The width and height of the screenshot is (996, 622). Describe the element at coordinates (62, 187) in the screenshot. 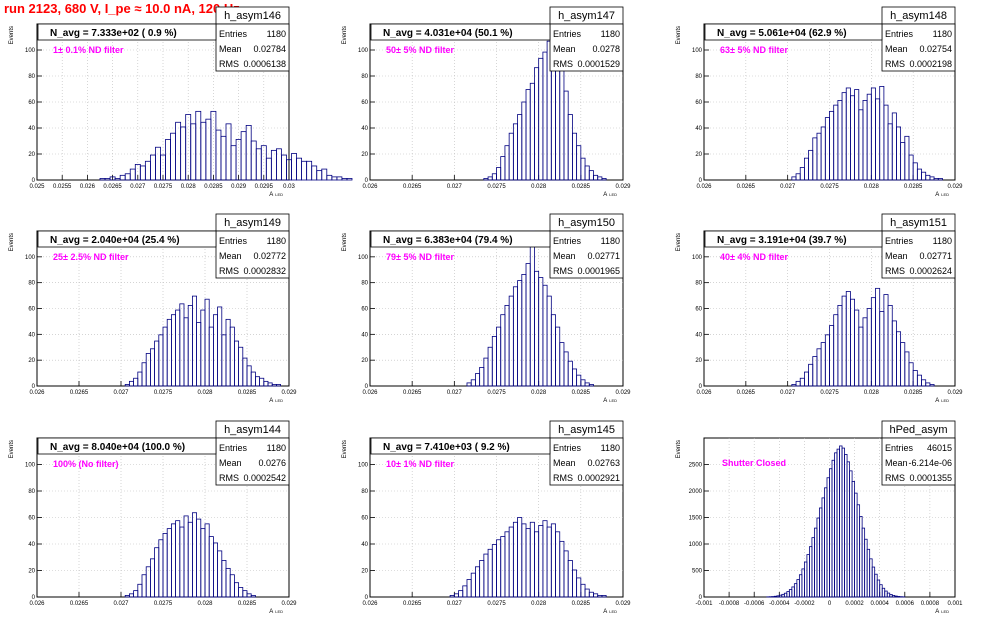

I see `x-tick-label: 0.0255` at that location.